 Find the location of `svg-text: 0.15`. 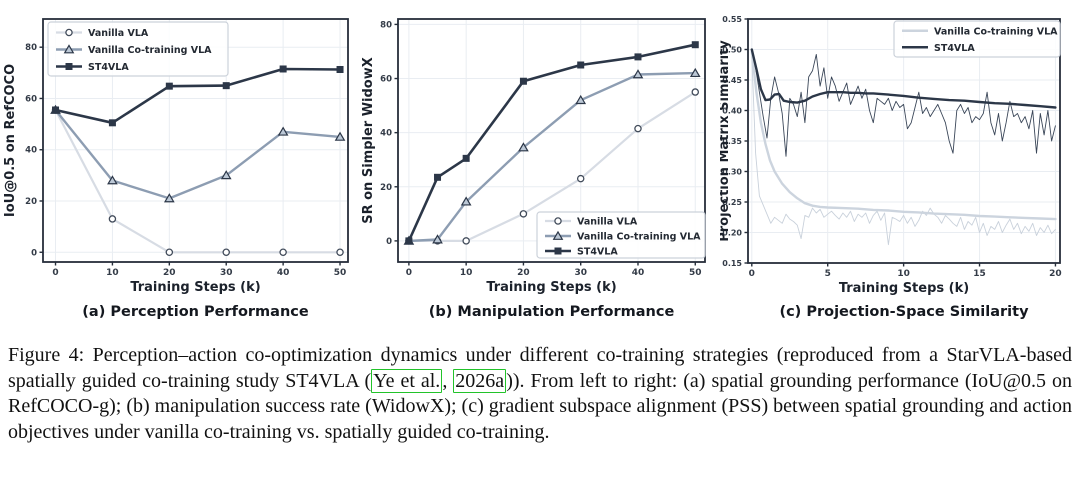

svg-text: 0.15 is located at coordinates (732, 263).